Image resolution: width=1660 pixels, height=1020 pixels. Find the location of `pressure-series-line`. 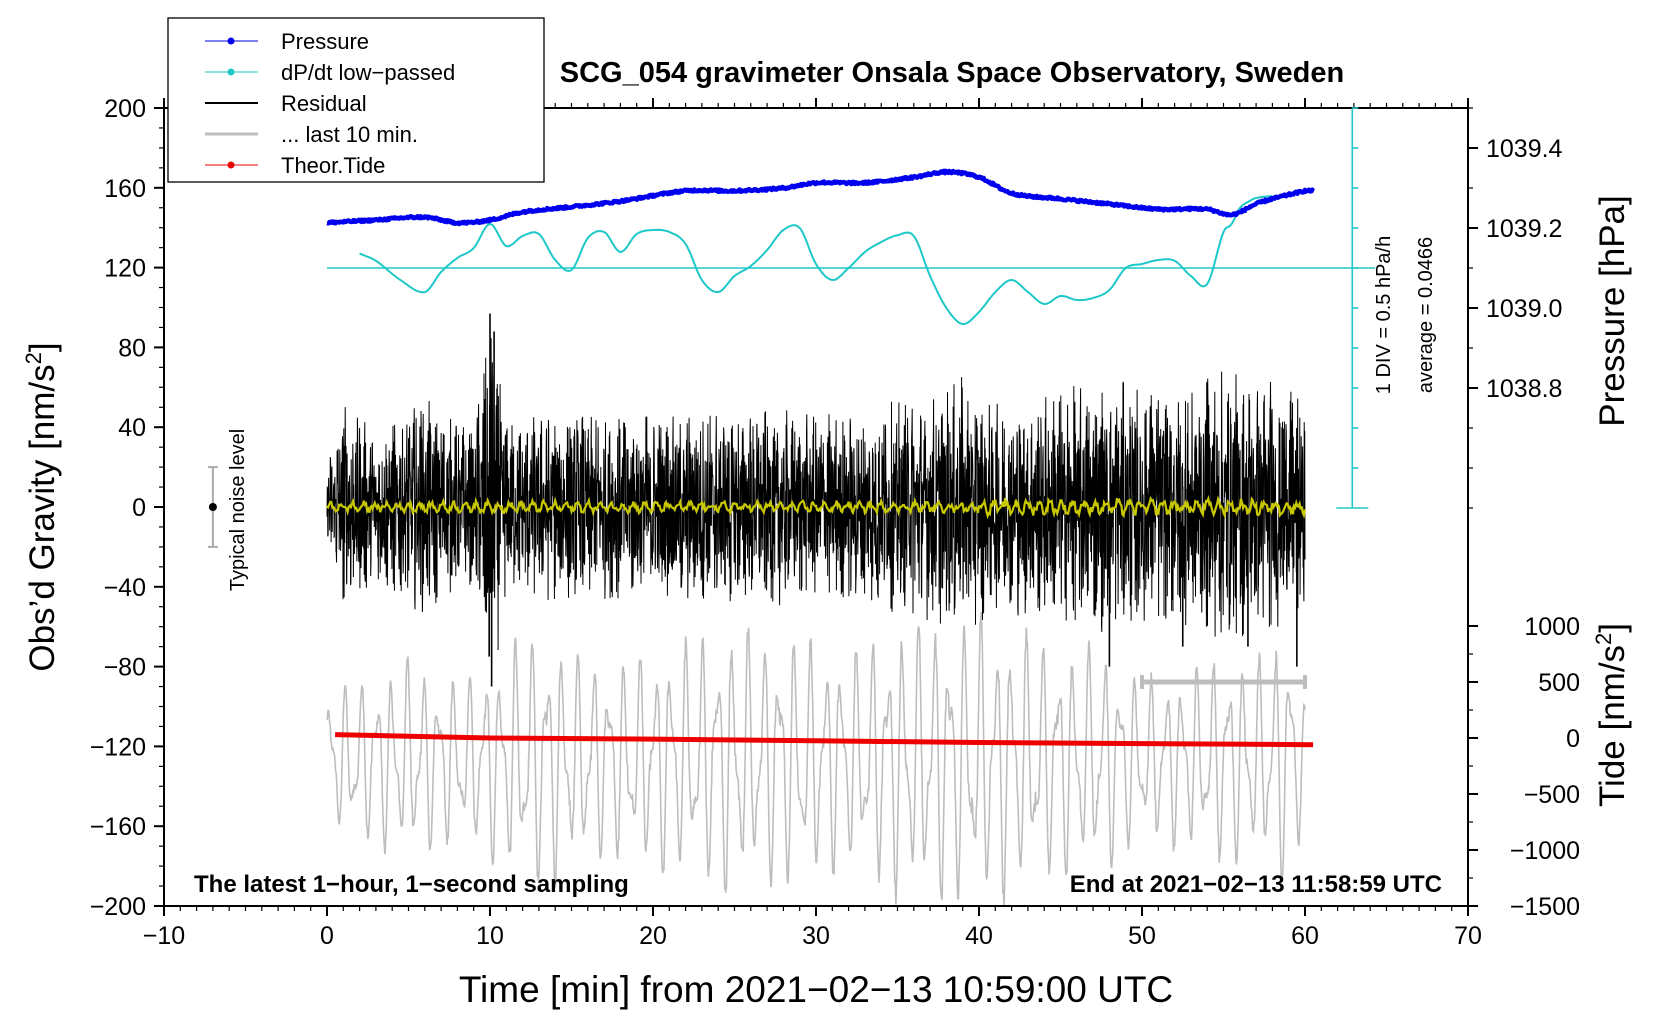

pressure-series-line is located at coordinates (820, 197).